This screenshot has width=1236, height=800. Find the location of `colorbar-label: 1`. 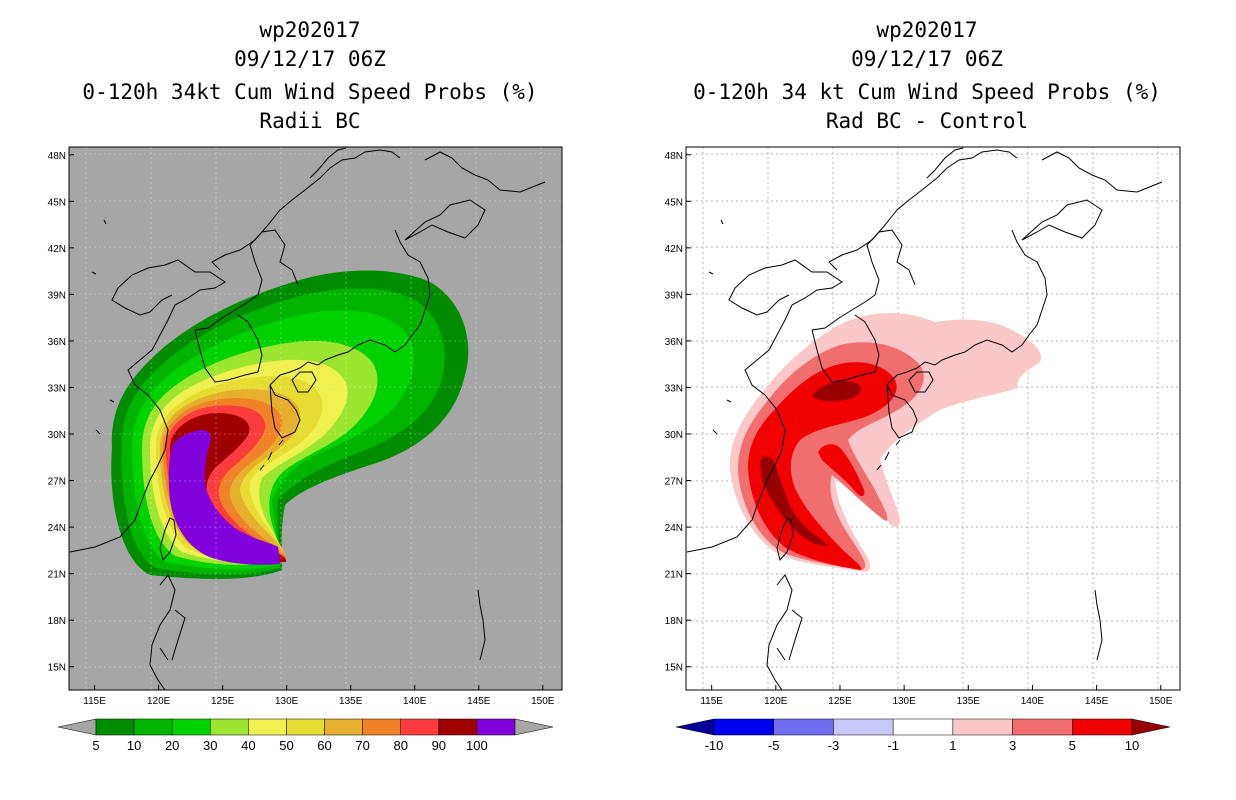

colorbar-label: 1 is located at coordinates (952, 745).